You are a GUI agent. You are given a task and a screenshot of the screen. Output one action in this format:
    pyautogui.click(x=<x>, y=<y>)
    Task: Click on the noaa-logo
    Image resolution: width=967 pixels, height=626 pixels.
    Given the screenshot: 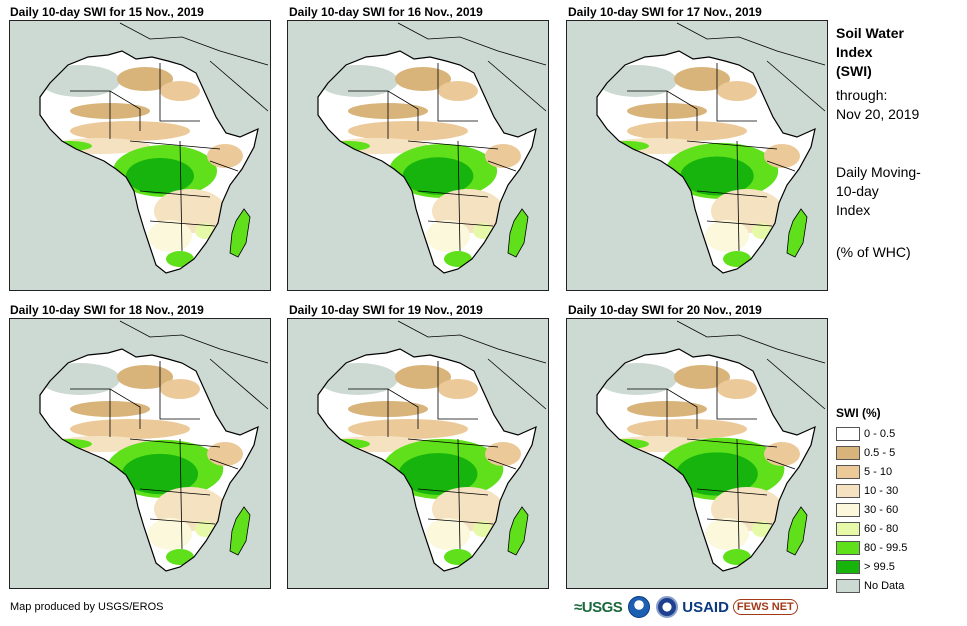 What is the action you would take?
    pyautogui.click(x=639, y=607)
    